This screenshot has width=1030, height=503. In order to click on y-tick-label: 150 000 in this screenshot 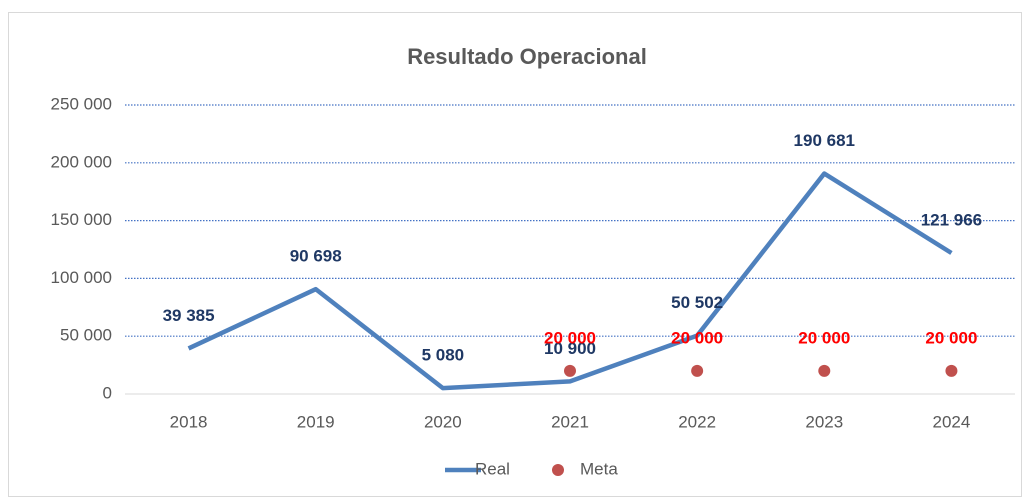, I will do `click(81, 219)`.